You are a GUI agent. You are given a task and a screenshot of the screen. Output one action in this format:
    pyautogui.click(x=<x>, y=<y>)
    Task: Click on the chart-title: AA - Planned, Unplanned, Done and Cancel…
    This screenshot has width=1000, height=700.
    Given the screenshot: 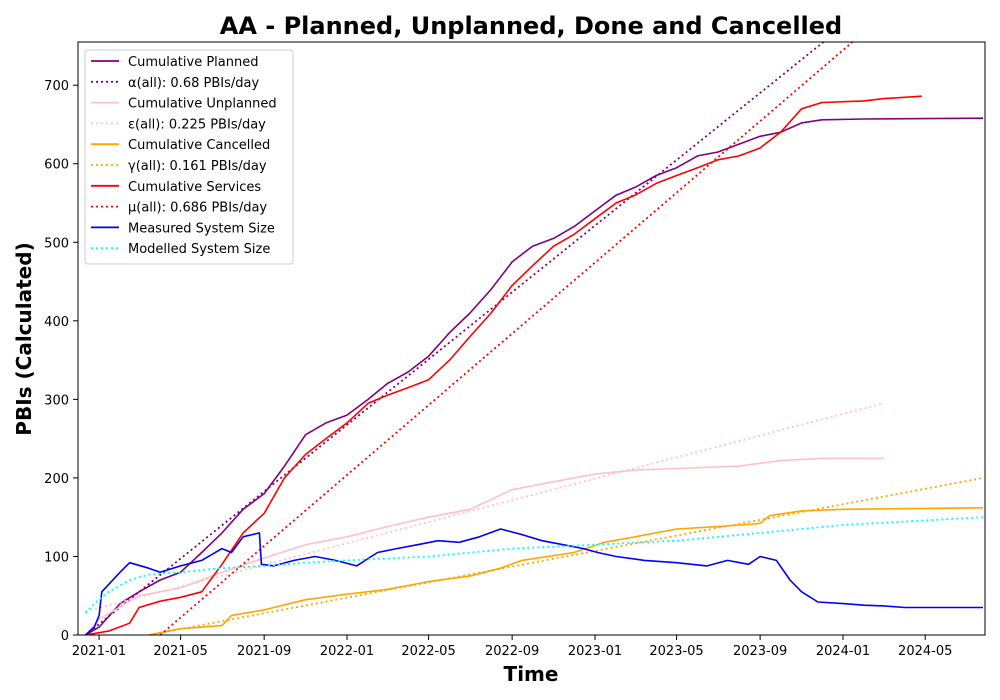 What is the action you would take?
    pyautogui.click(x=531, y=26)
    